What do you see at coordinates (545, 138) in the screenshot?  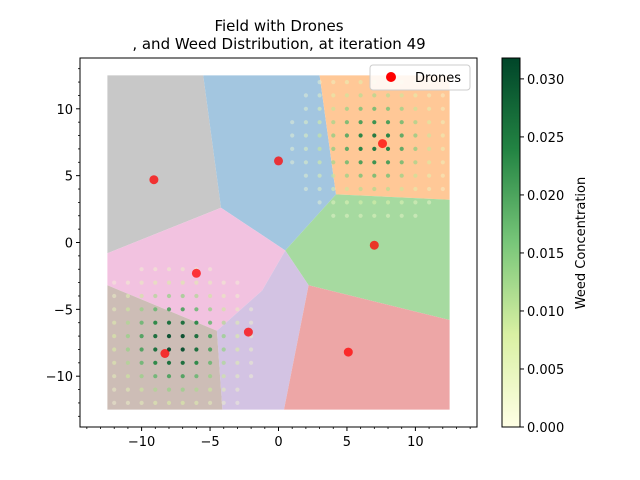 I see `colorbar-tick-label: 0.025` at bounding box center [545, 138].